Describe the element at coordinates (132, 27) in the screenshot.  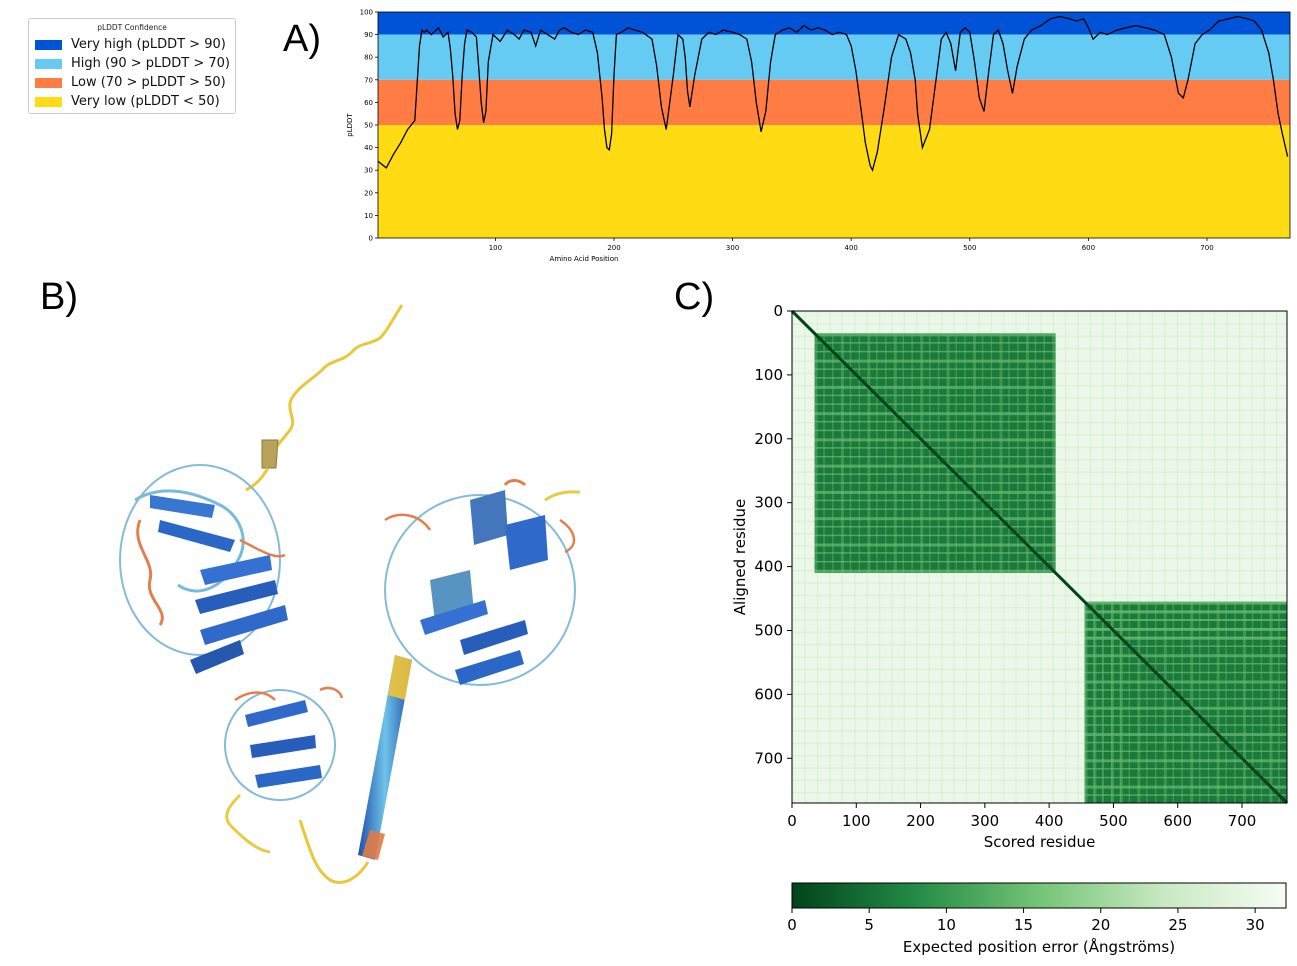
I see `legend-title: pLDDT Confidence` at that location.